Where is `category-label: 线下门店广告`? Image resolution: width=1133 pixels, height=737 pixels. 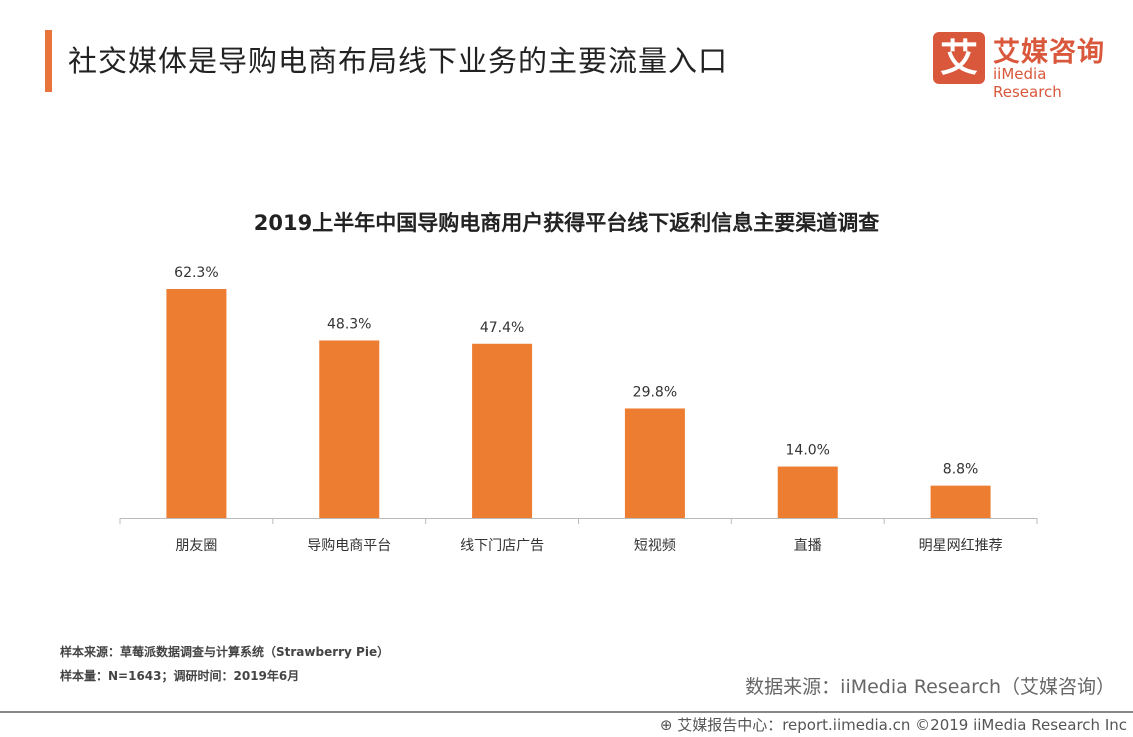 category-label: 线下门店广告 is located at coordinates (502, 546).